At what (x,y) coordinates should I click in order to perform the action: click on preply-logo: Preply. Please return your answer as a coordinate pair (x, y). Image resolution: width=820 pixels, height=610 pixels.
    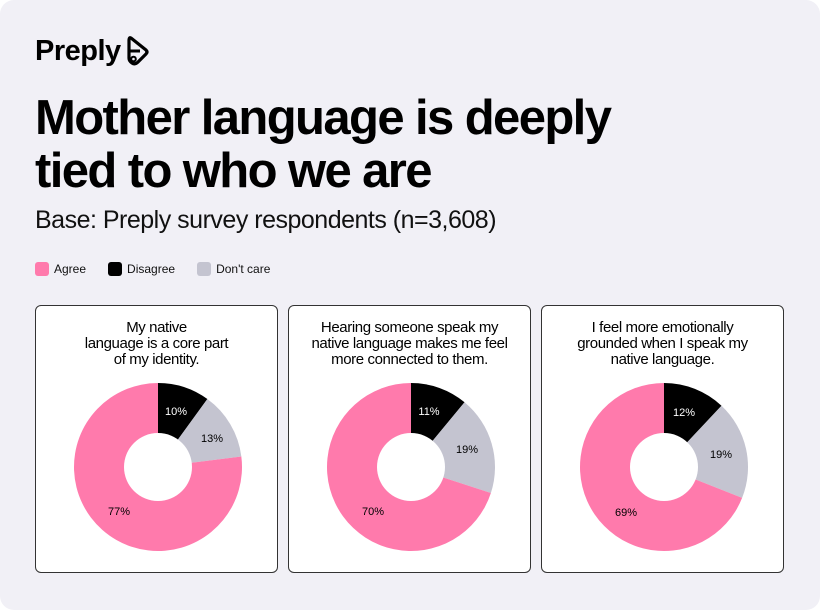
    Looking at the image, I should click on (93, 51).